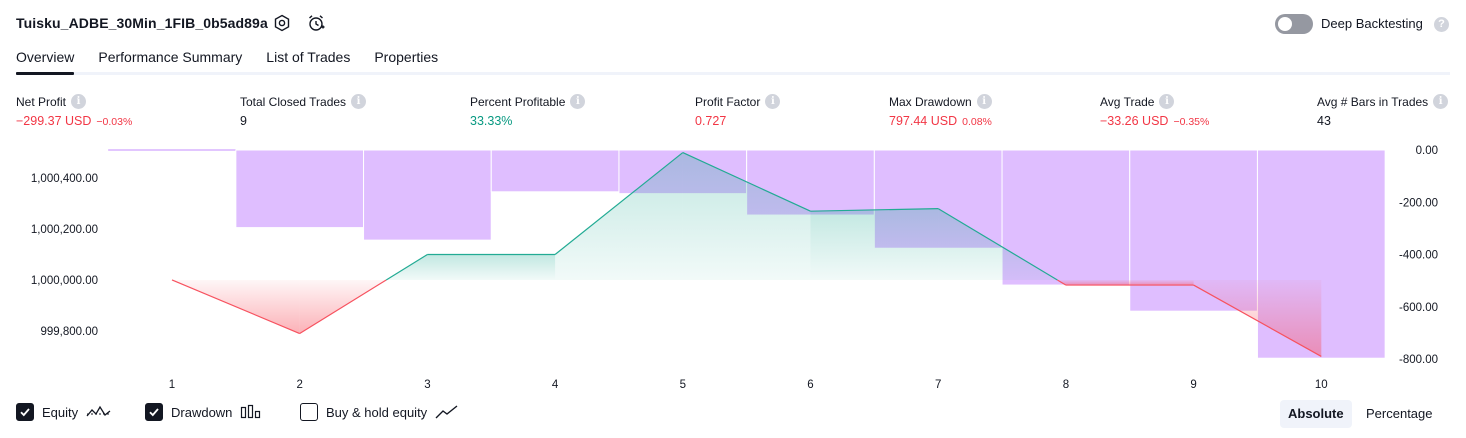 This screenshot has height=438, width=1466. Describe the element at coordinates (1383, 111) in the screenshot. I see `metric-avg-bars-in-trades: Avg # Bars in Trades i 43` at that location.